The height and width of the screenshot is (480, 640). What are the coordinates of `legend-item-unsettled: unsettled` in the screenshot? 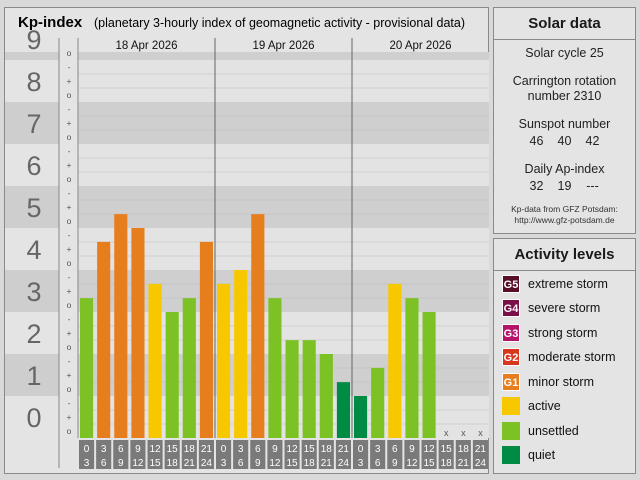 It's located at (540, 431).